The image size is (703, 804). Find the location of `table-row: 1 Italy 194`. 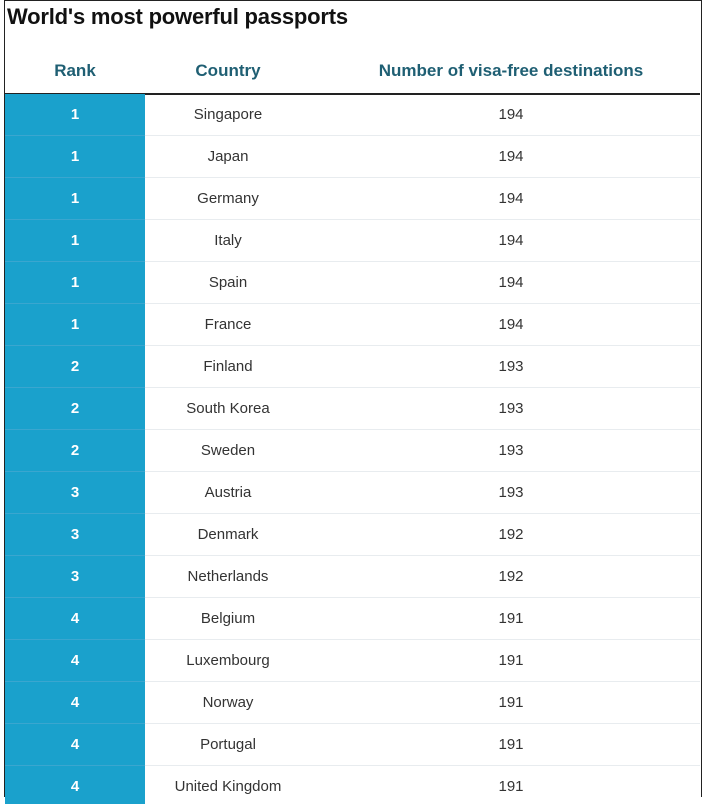

table-row: 1 Italy 194 is located at coordinates (352, 241).